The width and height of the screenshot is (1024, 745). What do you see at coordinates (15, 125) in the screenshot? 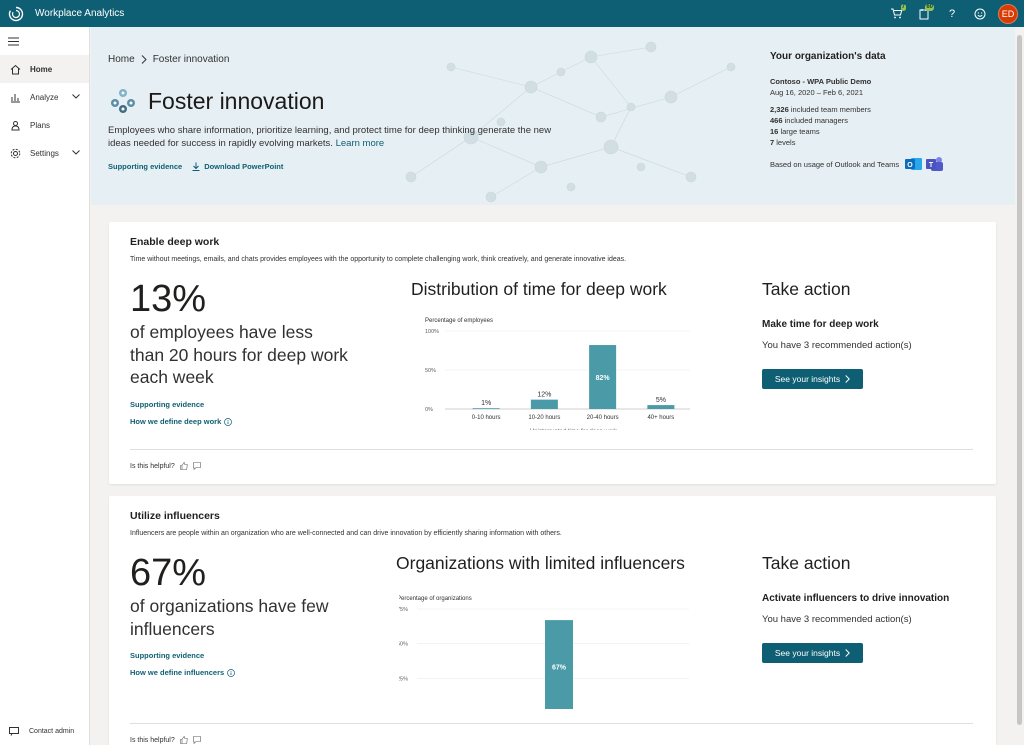
I see `plans-icon` at bounding box center [15, 125].